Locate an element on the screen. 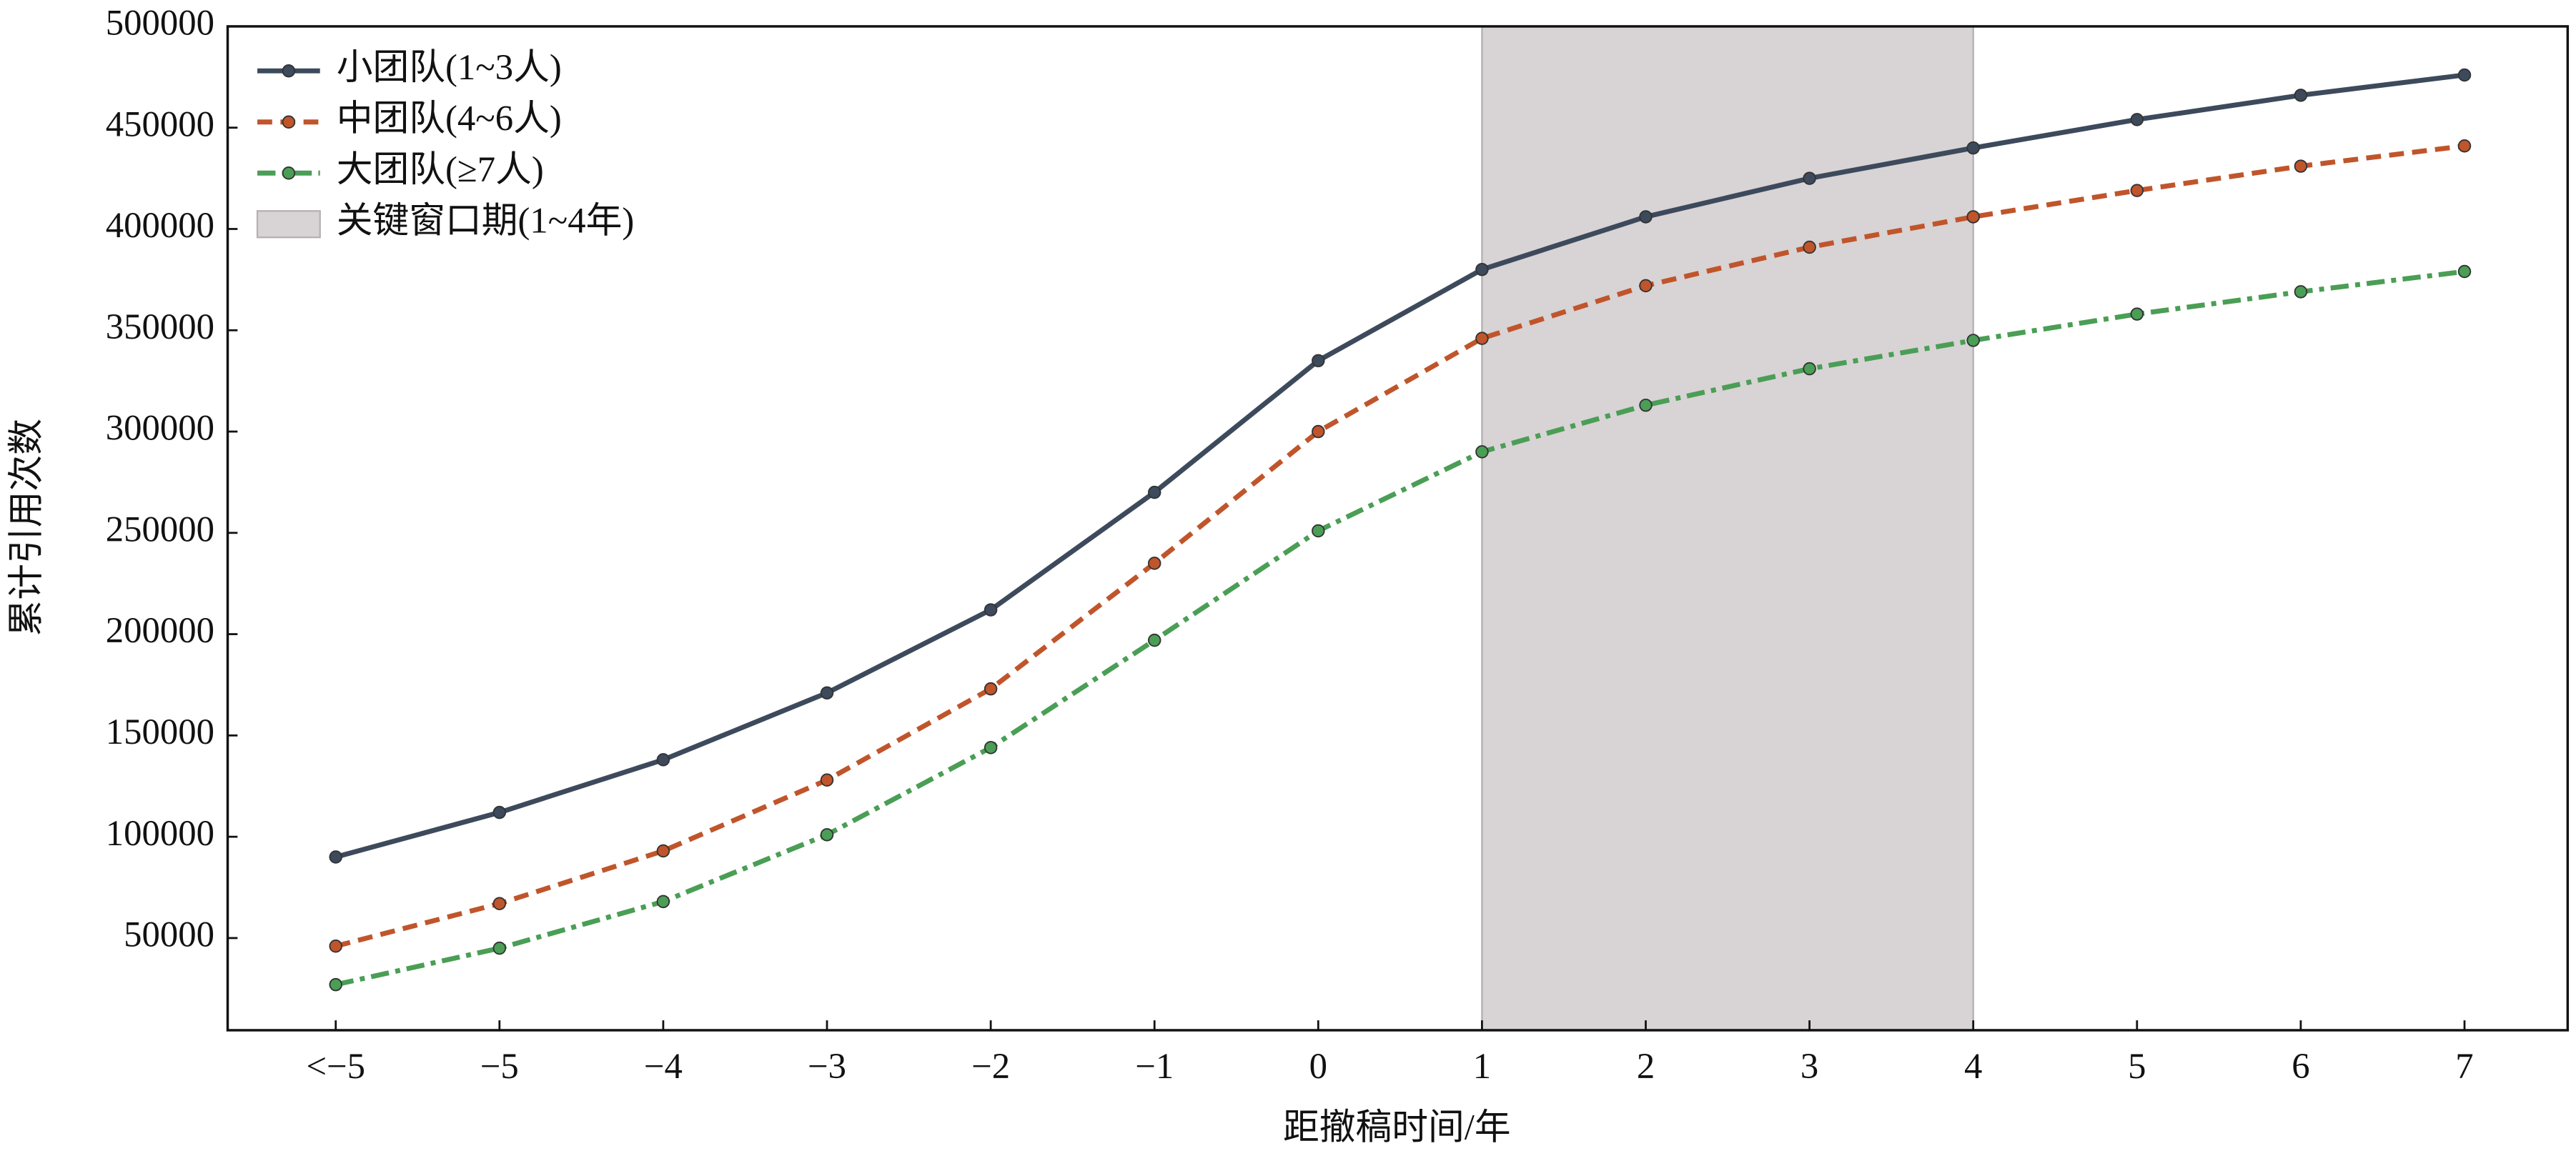  y-tick-label: 100000 is located at coordinates (160, 833).